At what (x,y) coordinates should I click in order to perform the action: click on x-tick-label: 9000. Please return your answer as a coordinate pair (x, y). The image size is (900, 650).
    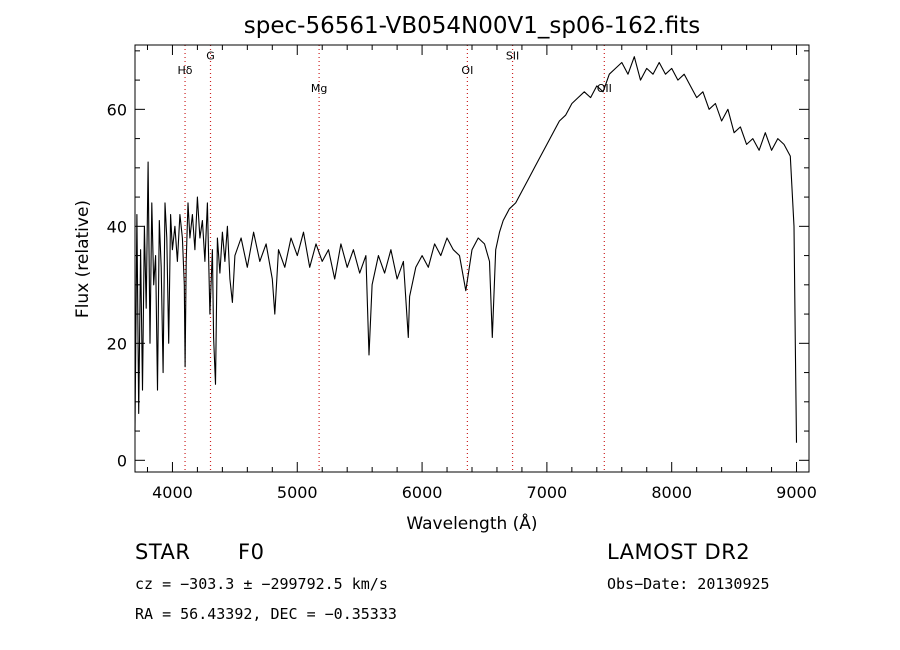
    Looking at the image, I should click on (796, 492).